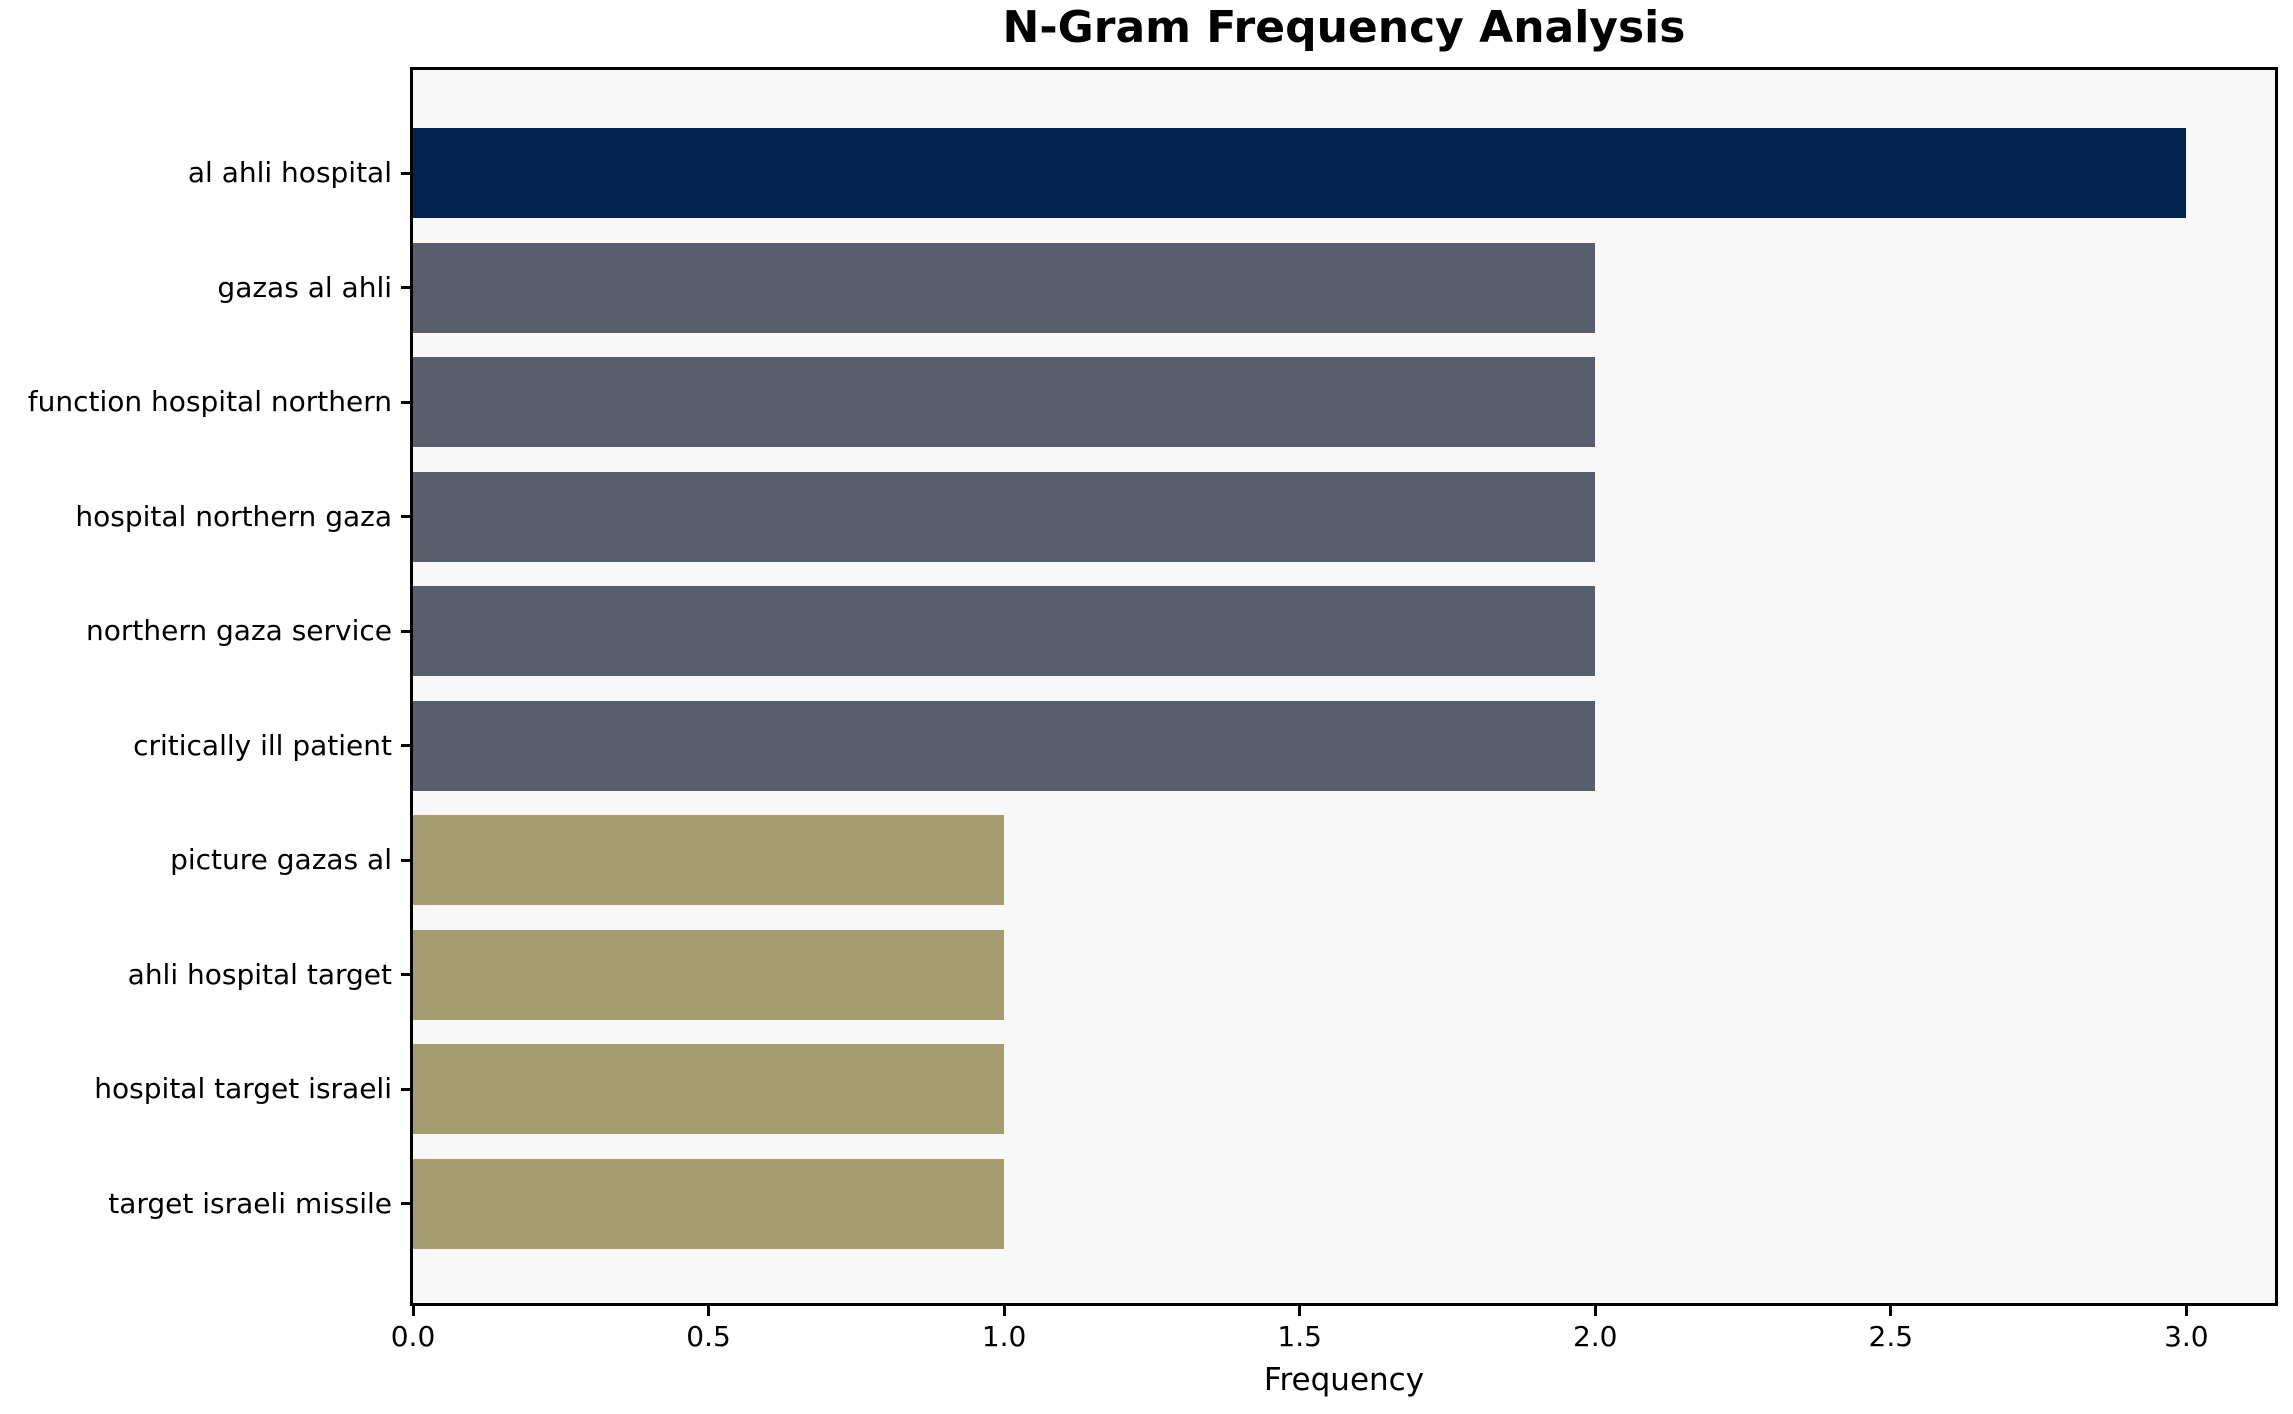  Describe the element at coordinates (259, 974) in the screenshot. I see `y-tick-label: ahli hospital target` at that location.